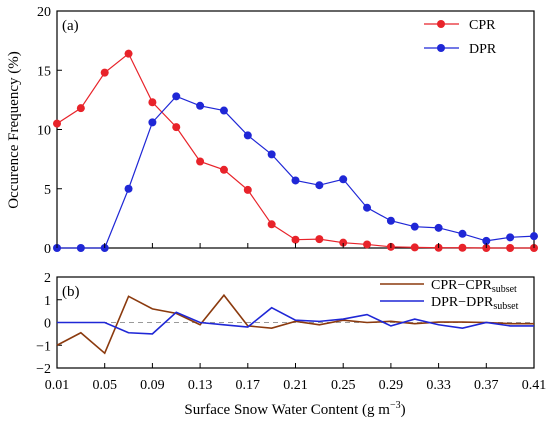 The width and height of the screenshot is (550, 424). I want to click on x-tick-label: 0.01, so click(57, 385).